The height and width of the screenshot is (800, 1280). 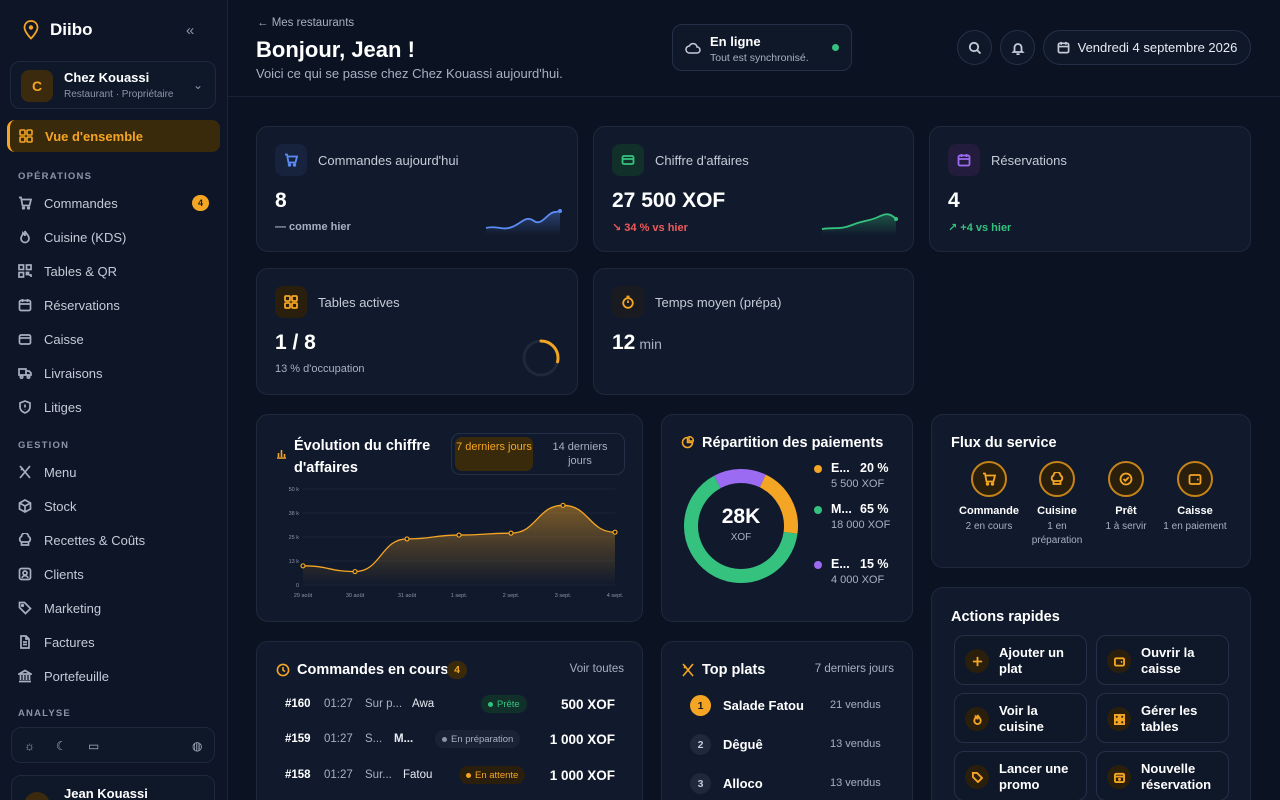 I want to click on sidebar-item-deliveries: Livraisons, so click(x=115, y=373).